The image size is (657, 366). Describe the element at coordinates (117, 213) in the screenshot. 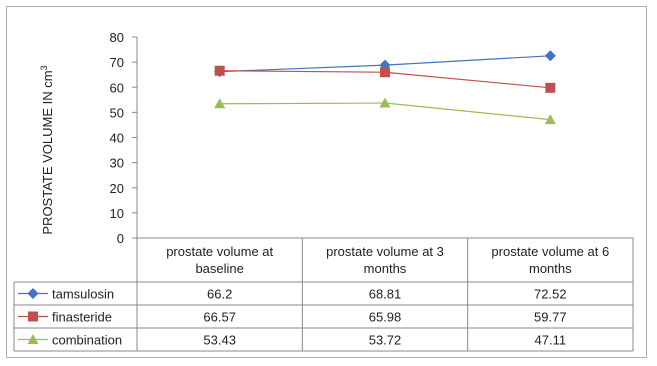

I see `y-tick-label: 10` at that location.